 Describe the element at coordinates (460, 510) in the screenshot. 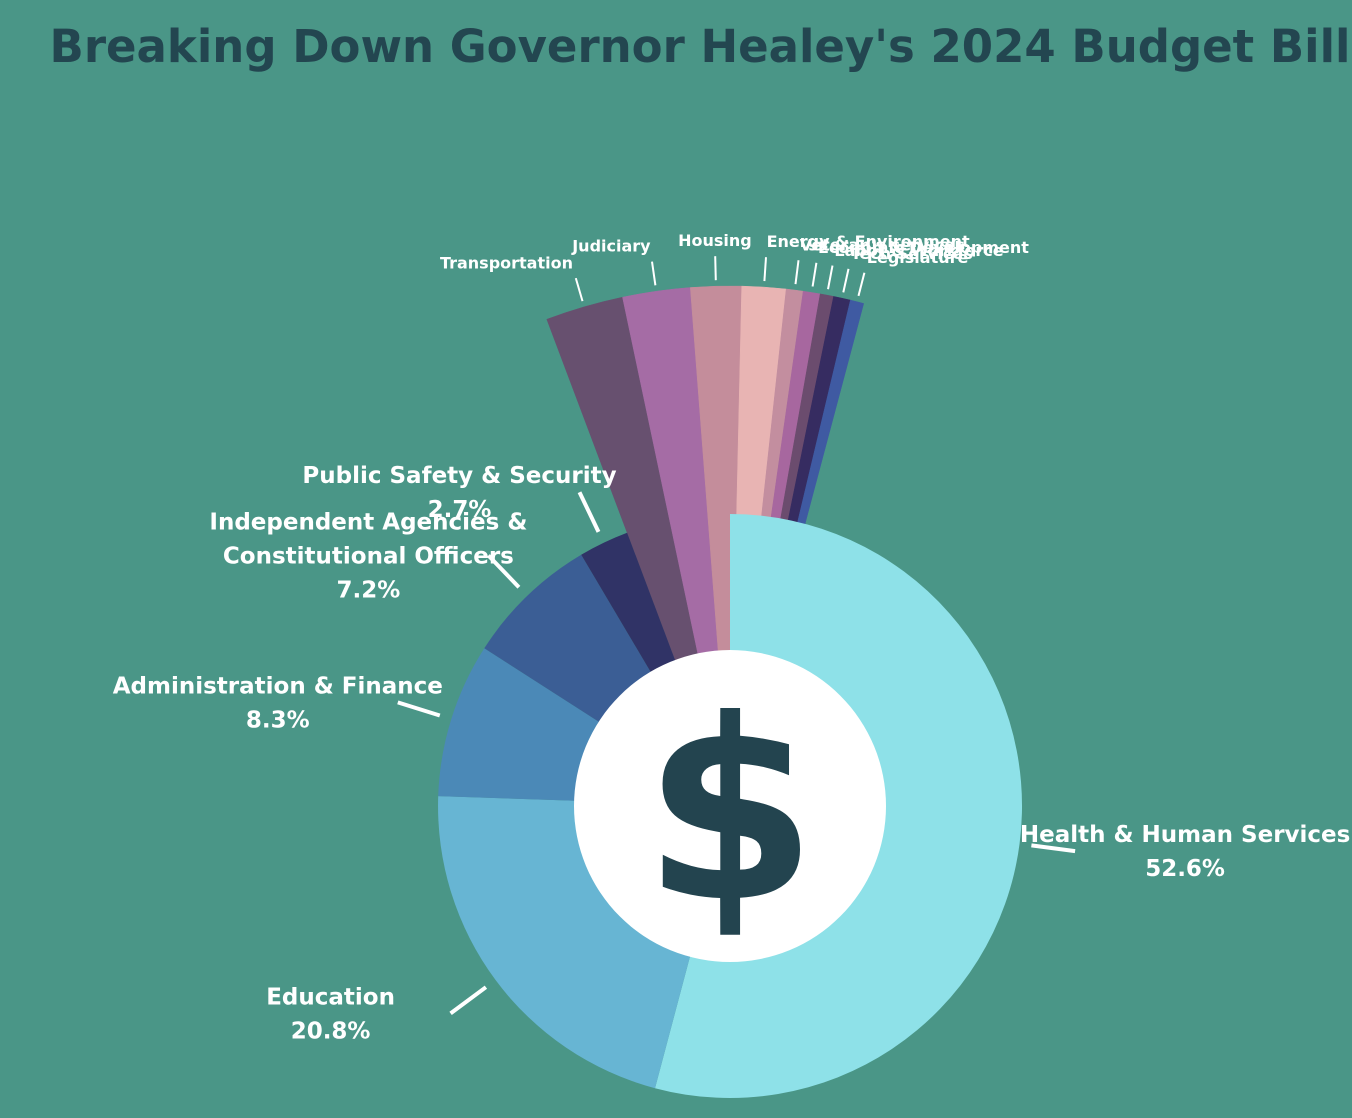

I see `data-label-public-safety-security: 2.7%` at that location.